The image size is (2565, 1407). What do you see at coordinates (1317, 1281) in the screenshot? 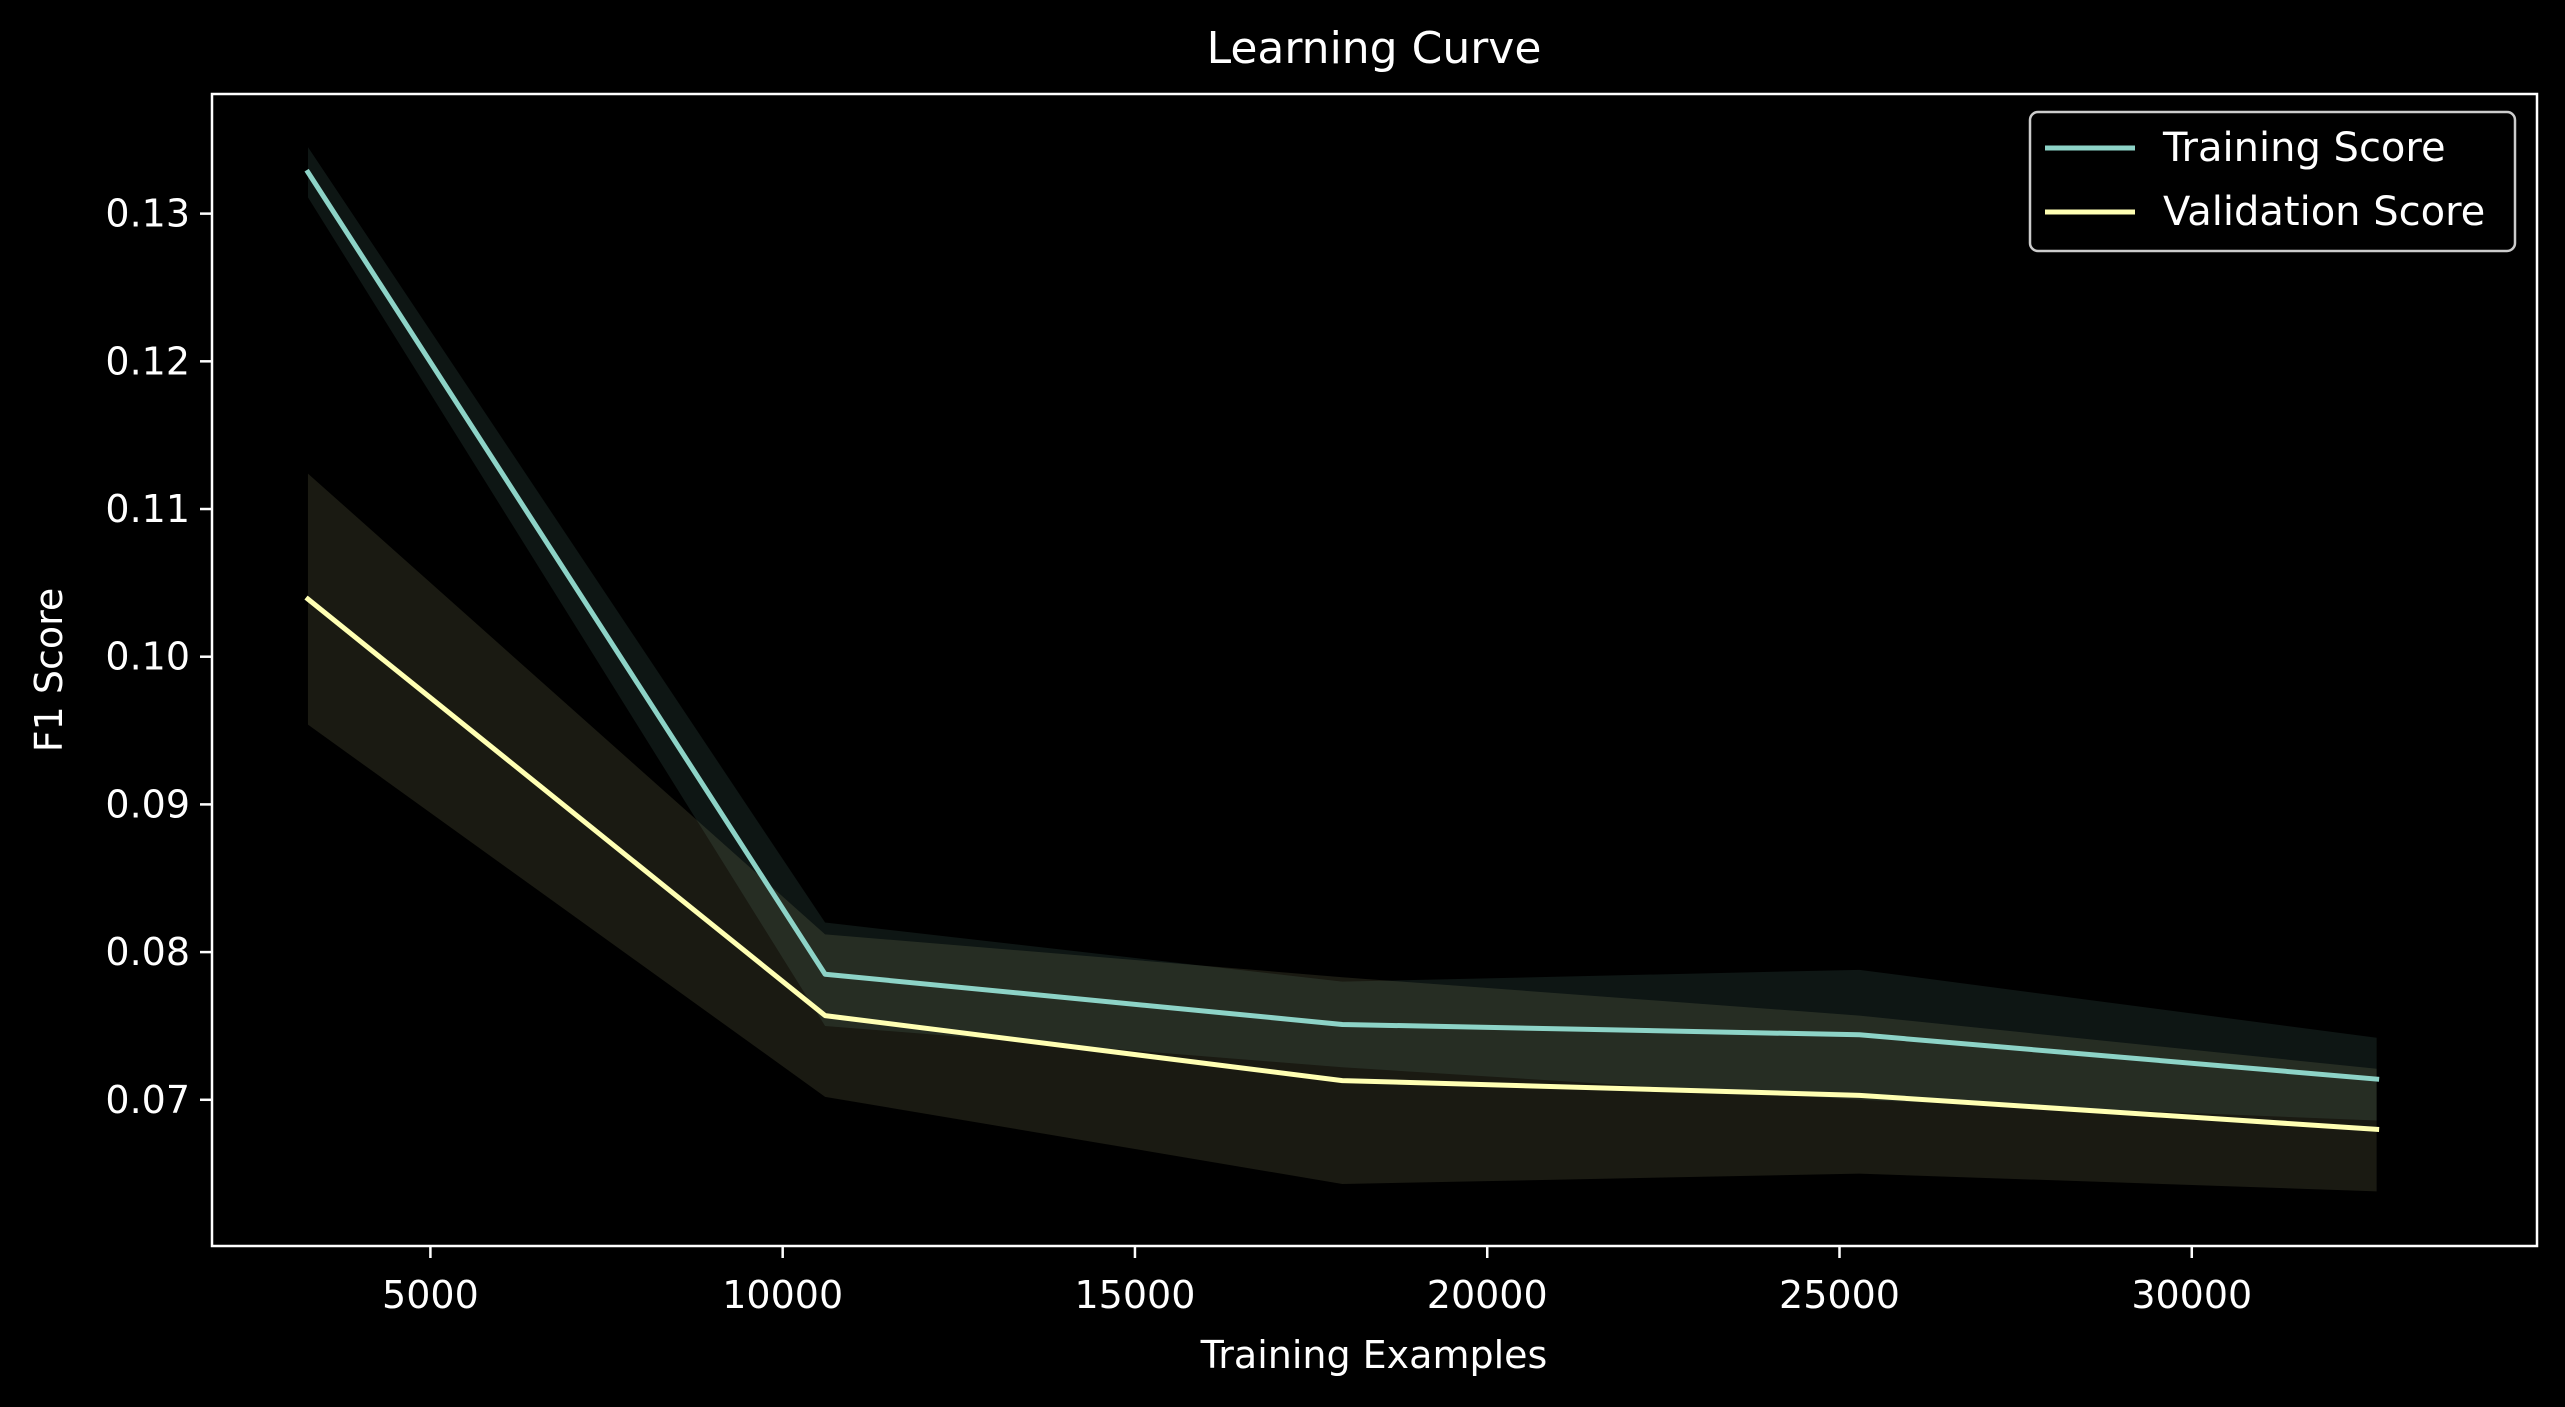
I see `x-axis-ticks: 5000 10000 15000 20000 25000 30000` at bounding box center [1317, 1281].